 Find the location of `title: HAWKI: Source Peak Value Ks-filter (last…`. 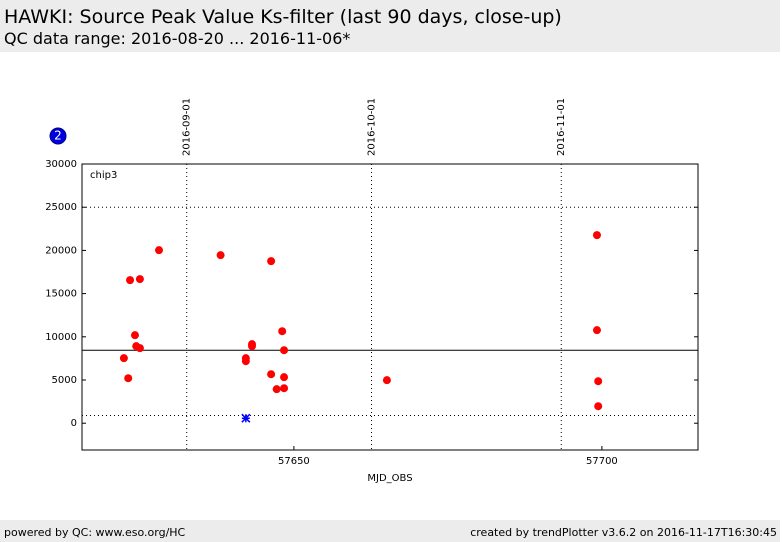

title: HAWKI: Source Peak Value Ks-filter (last… is located at coordinates (283, 17).